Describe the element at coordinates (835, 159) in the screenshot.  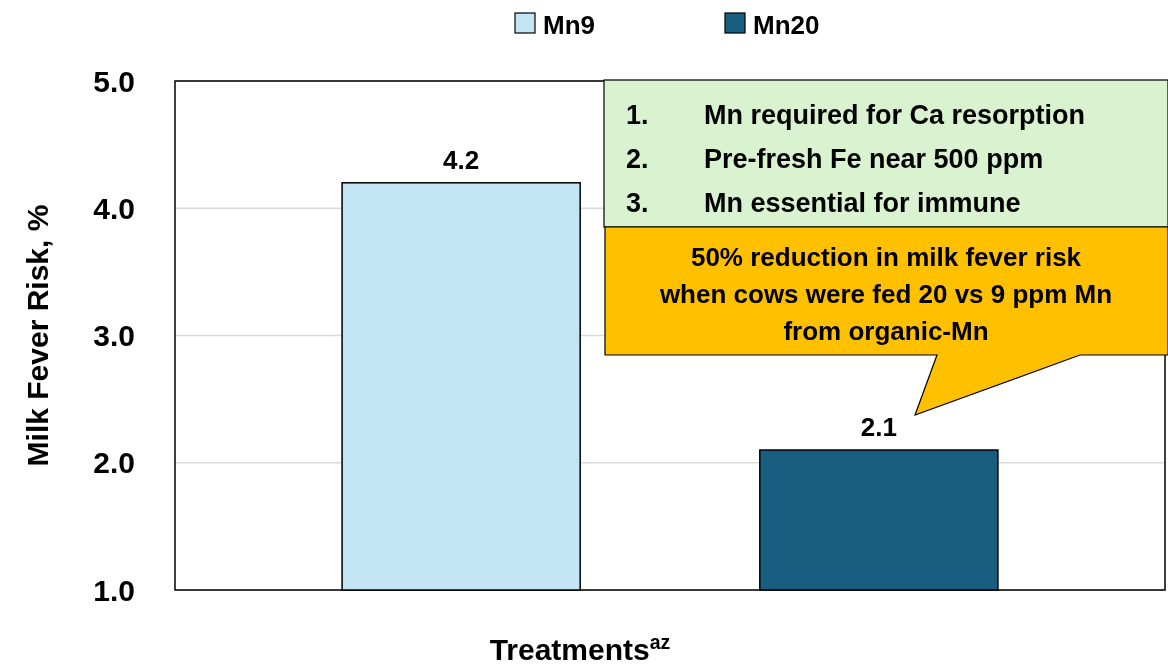
I see `text: 2. Pre-fresh Fe near 500 ppm` at that location.